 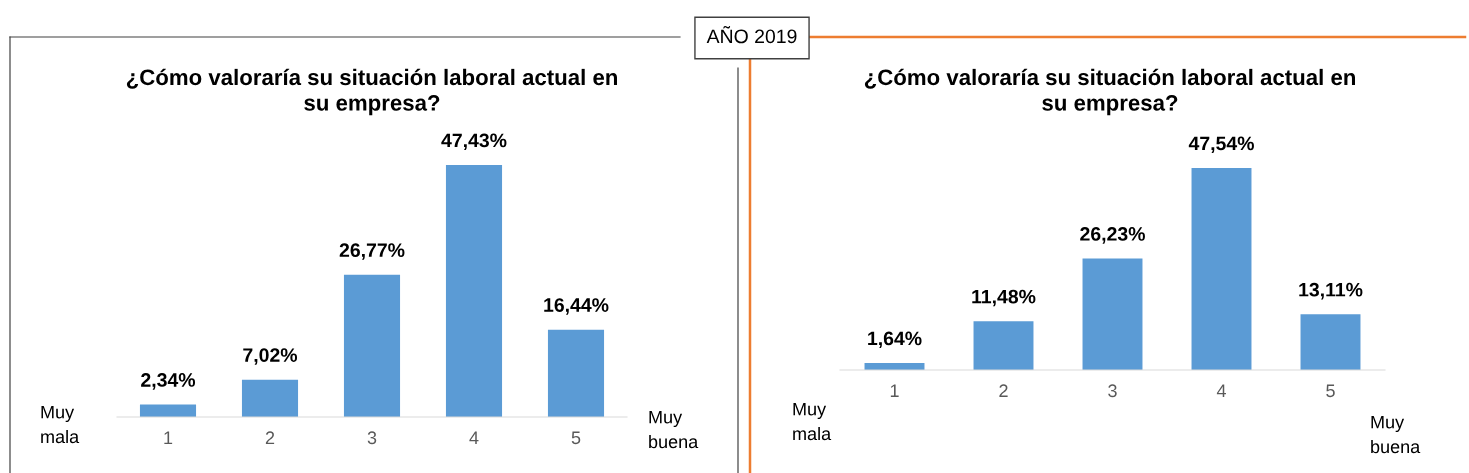 What do you see at coordinates (1331, 291) in the screenshot?
I see `data-label: 13,11%` at bounding box center [1331, 291].